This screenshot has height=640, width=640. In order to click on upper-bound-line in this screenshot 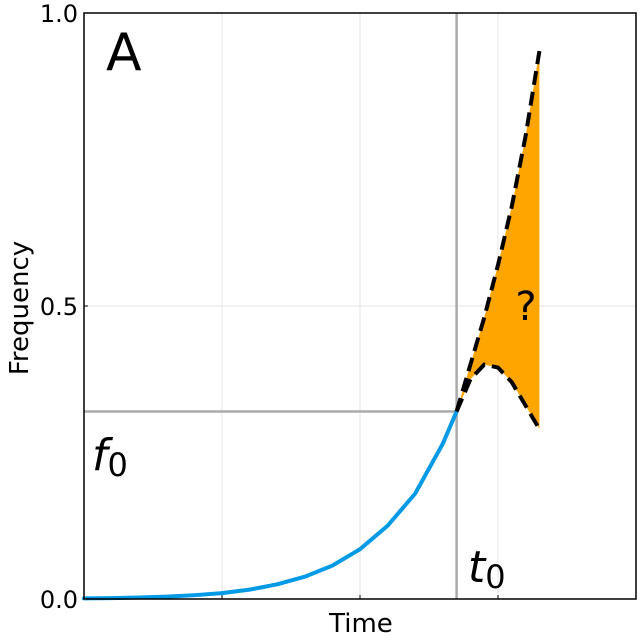, I will do `click(498, 231)`.